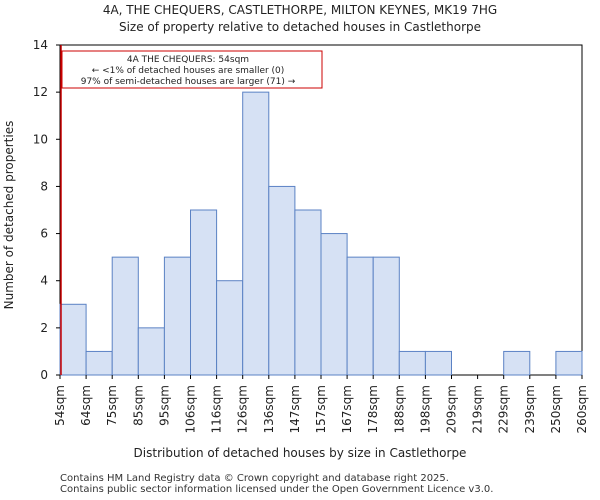 This screenshot has width=600, height=500. What do you see at coordinates (191, 409) in the screenshot?
I see `x-tick-label: 106sqm` at bounding box center [191, 409].